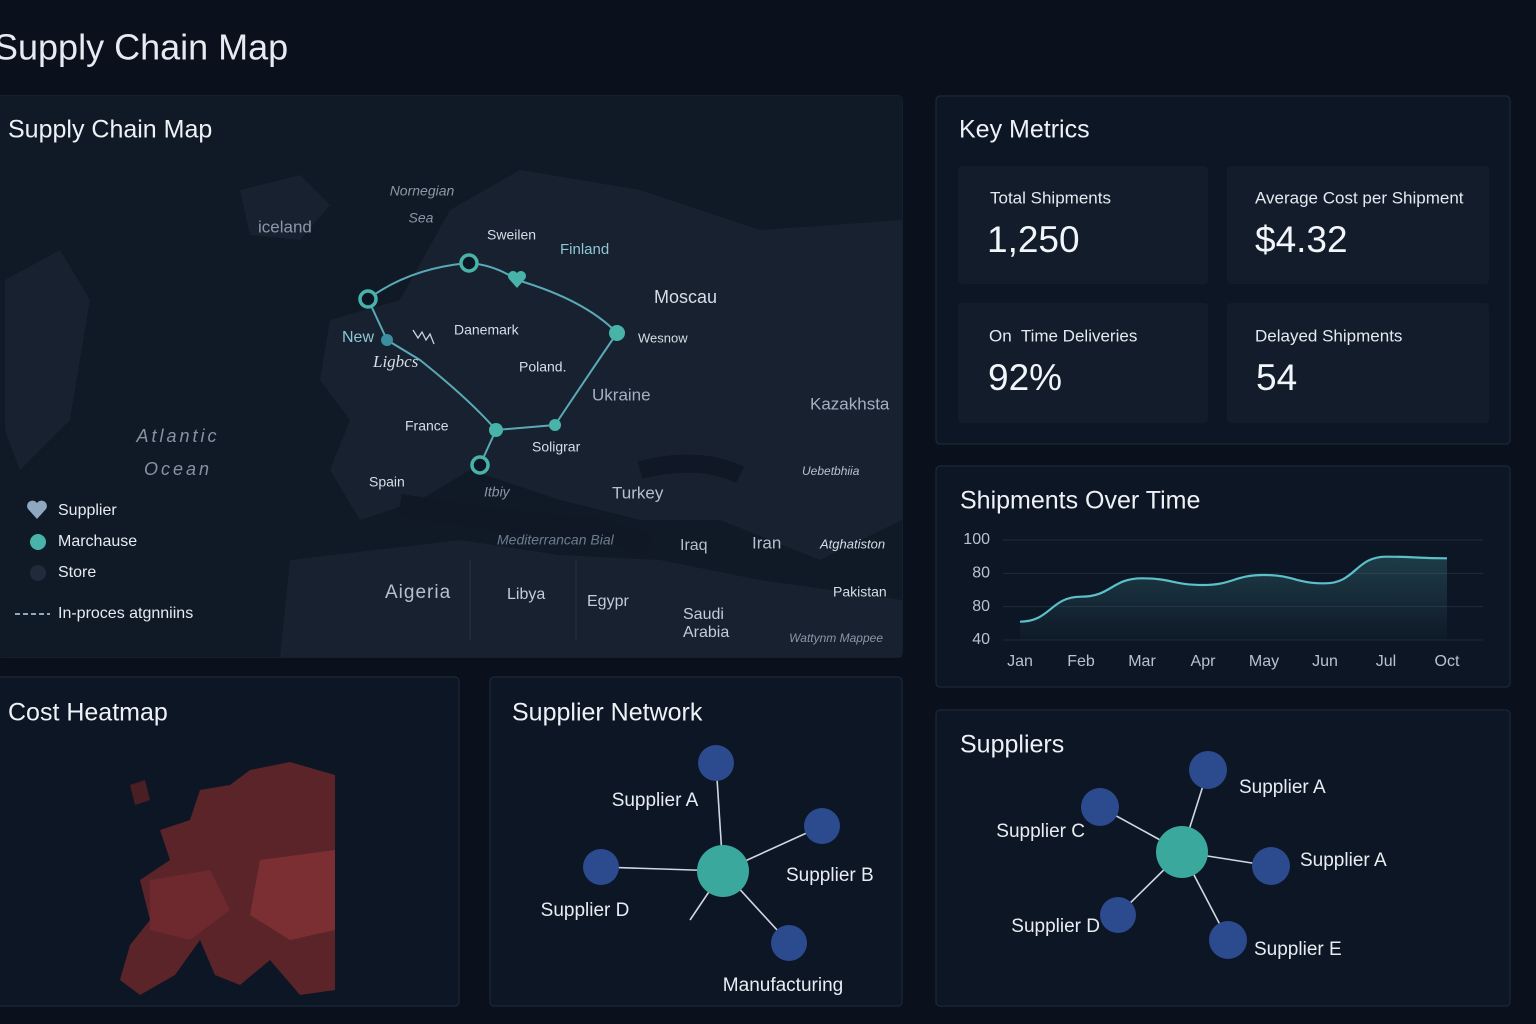  Describe the element at coordinates (1055, 926) in the screenshot. I see `node-label: Supplier D` at that location.